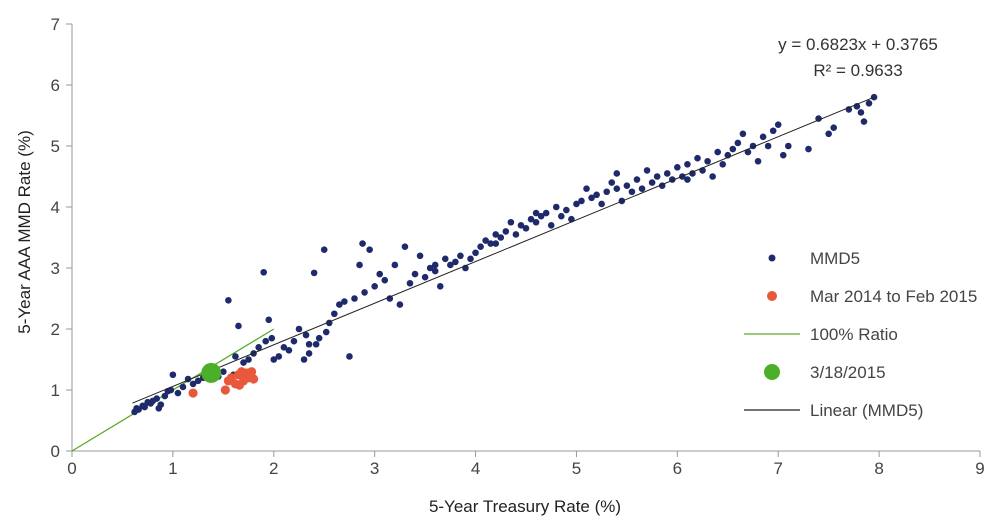 The image size is (1000, 523). What do you see at coordinates (24, 231) in the screenshot?
I see `y-axis-title: 5-Year AAA MMD Rate (%)` at bounding box center [24, 231].